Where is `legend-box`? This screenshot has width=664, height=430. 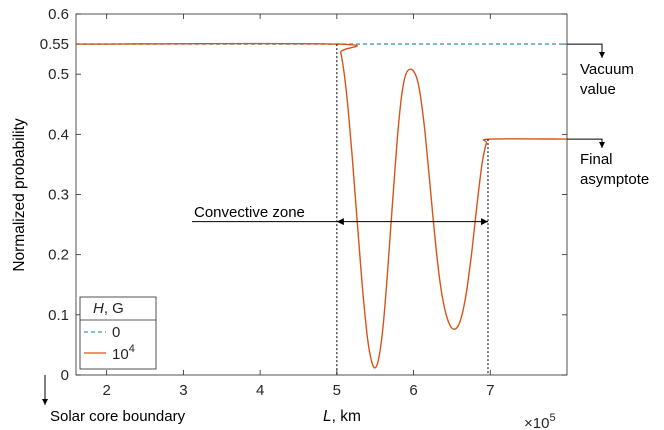 legend-box is located at coordinates (118, 333).